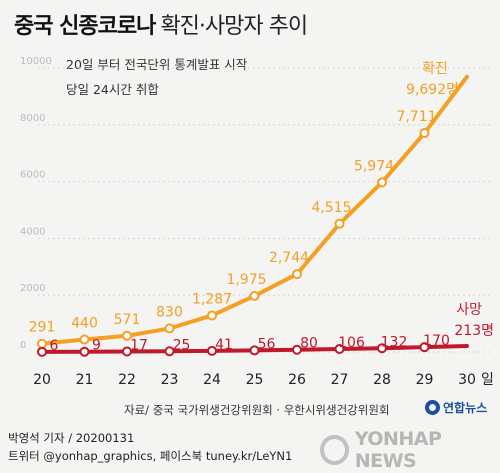 The image size is (500, 473). Describe the element at coordinates (36, 61) in the screenshot. I see `y-tick-label: 10000` at that location.